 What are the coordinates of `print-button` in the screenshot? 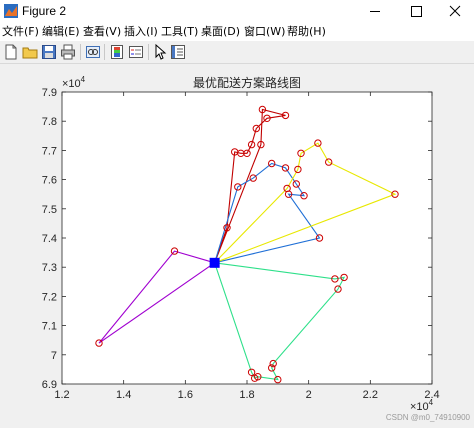 It's located at (68, 52).